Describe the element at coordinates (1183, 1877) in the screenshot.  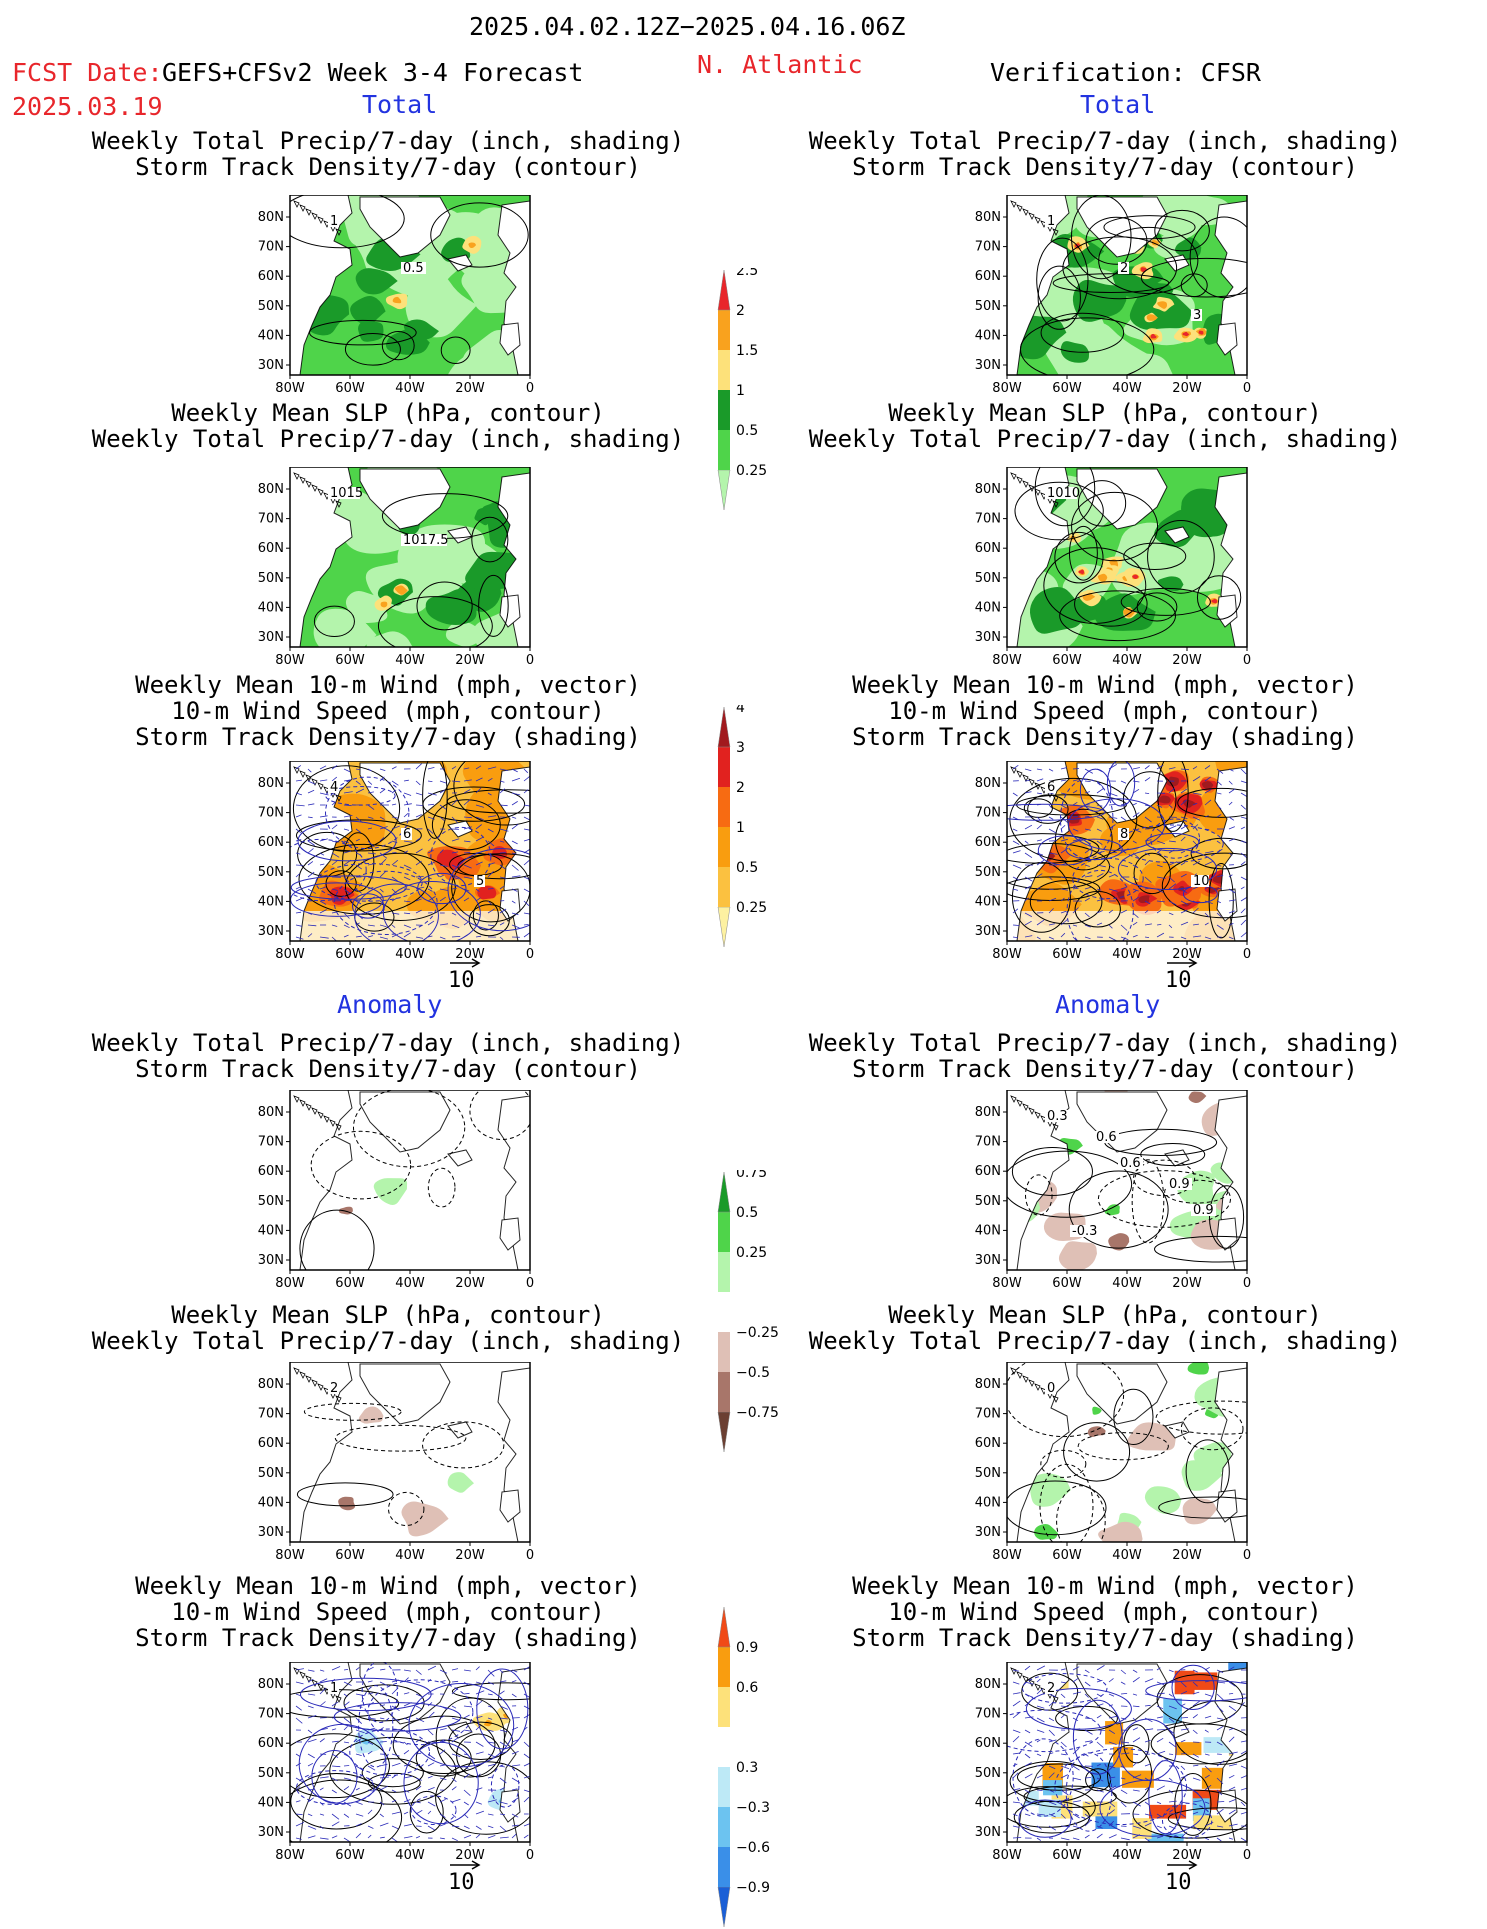
I see `vector-ref-p6r: 10` at that location.